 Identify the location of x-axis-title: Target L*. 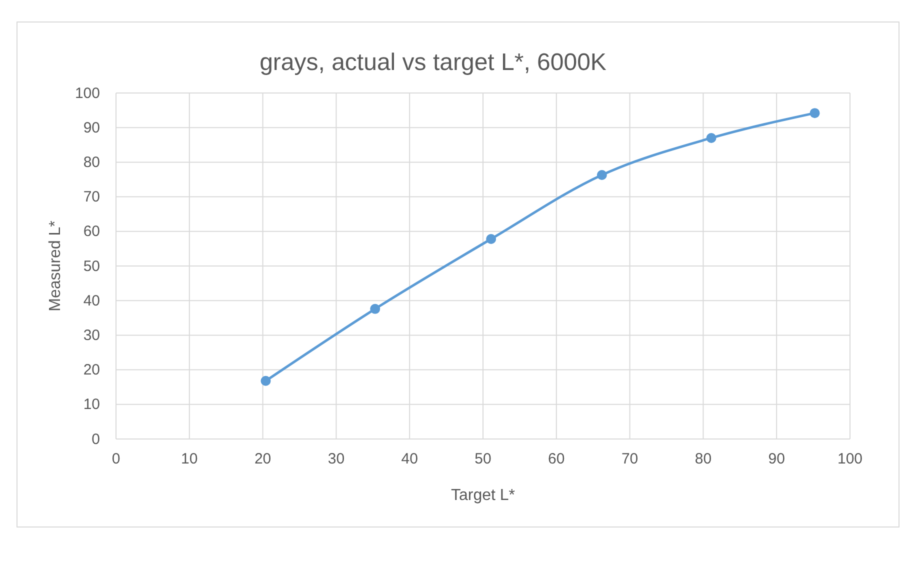
(483, 495).